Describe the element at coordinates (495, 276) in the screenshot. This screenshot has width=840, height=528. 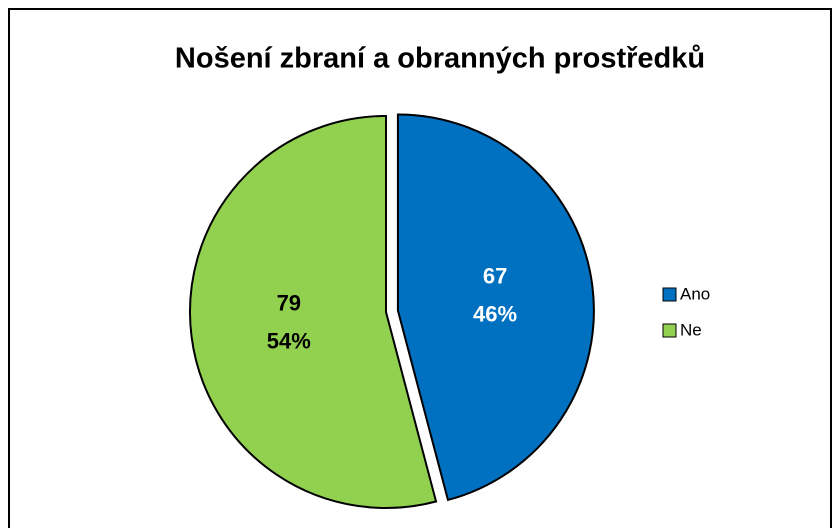
I see `data-label: 67` at that location.